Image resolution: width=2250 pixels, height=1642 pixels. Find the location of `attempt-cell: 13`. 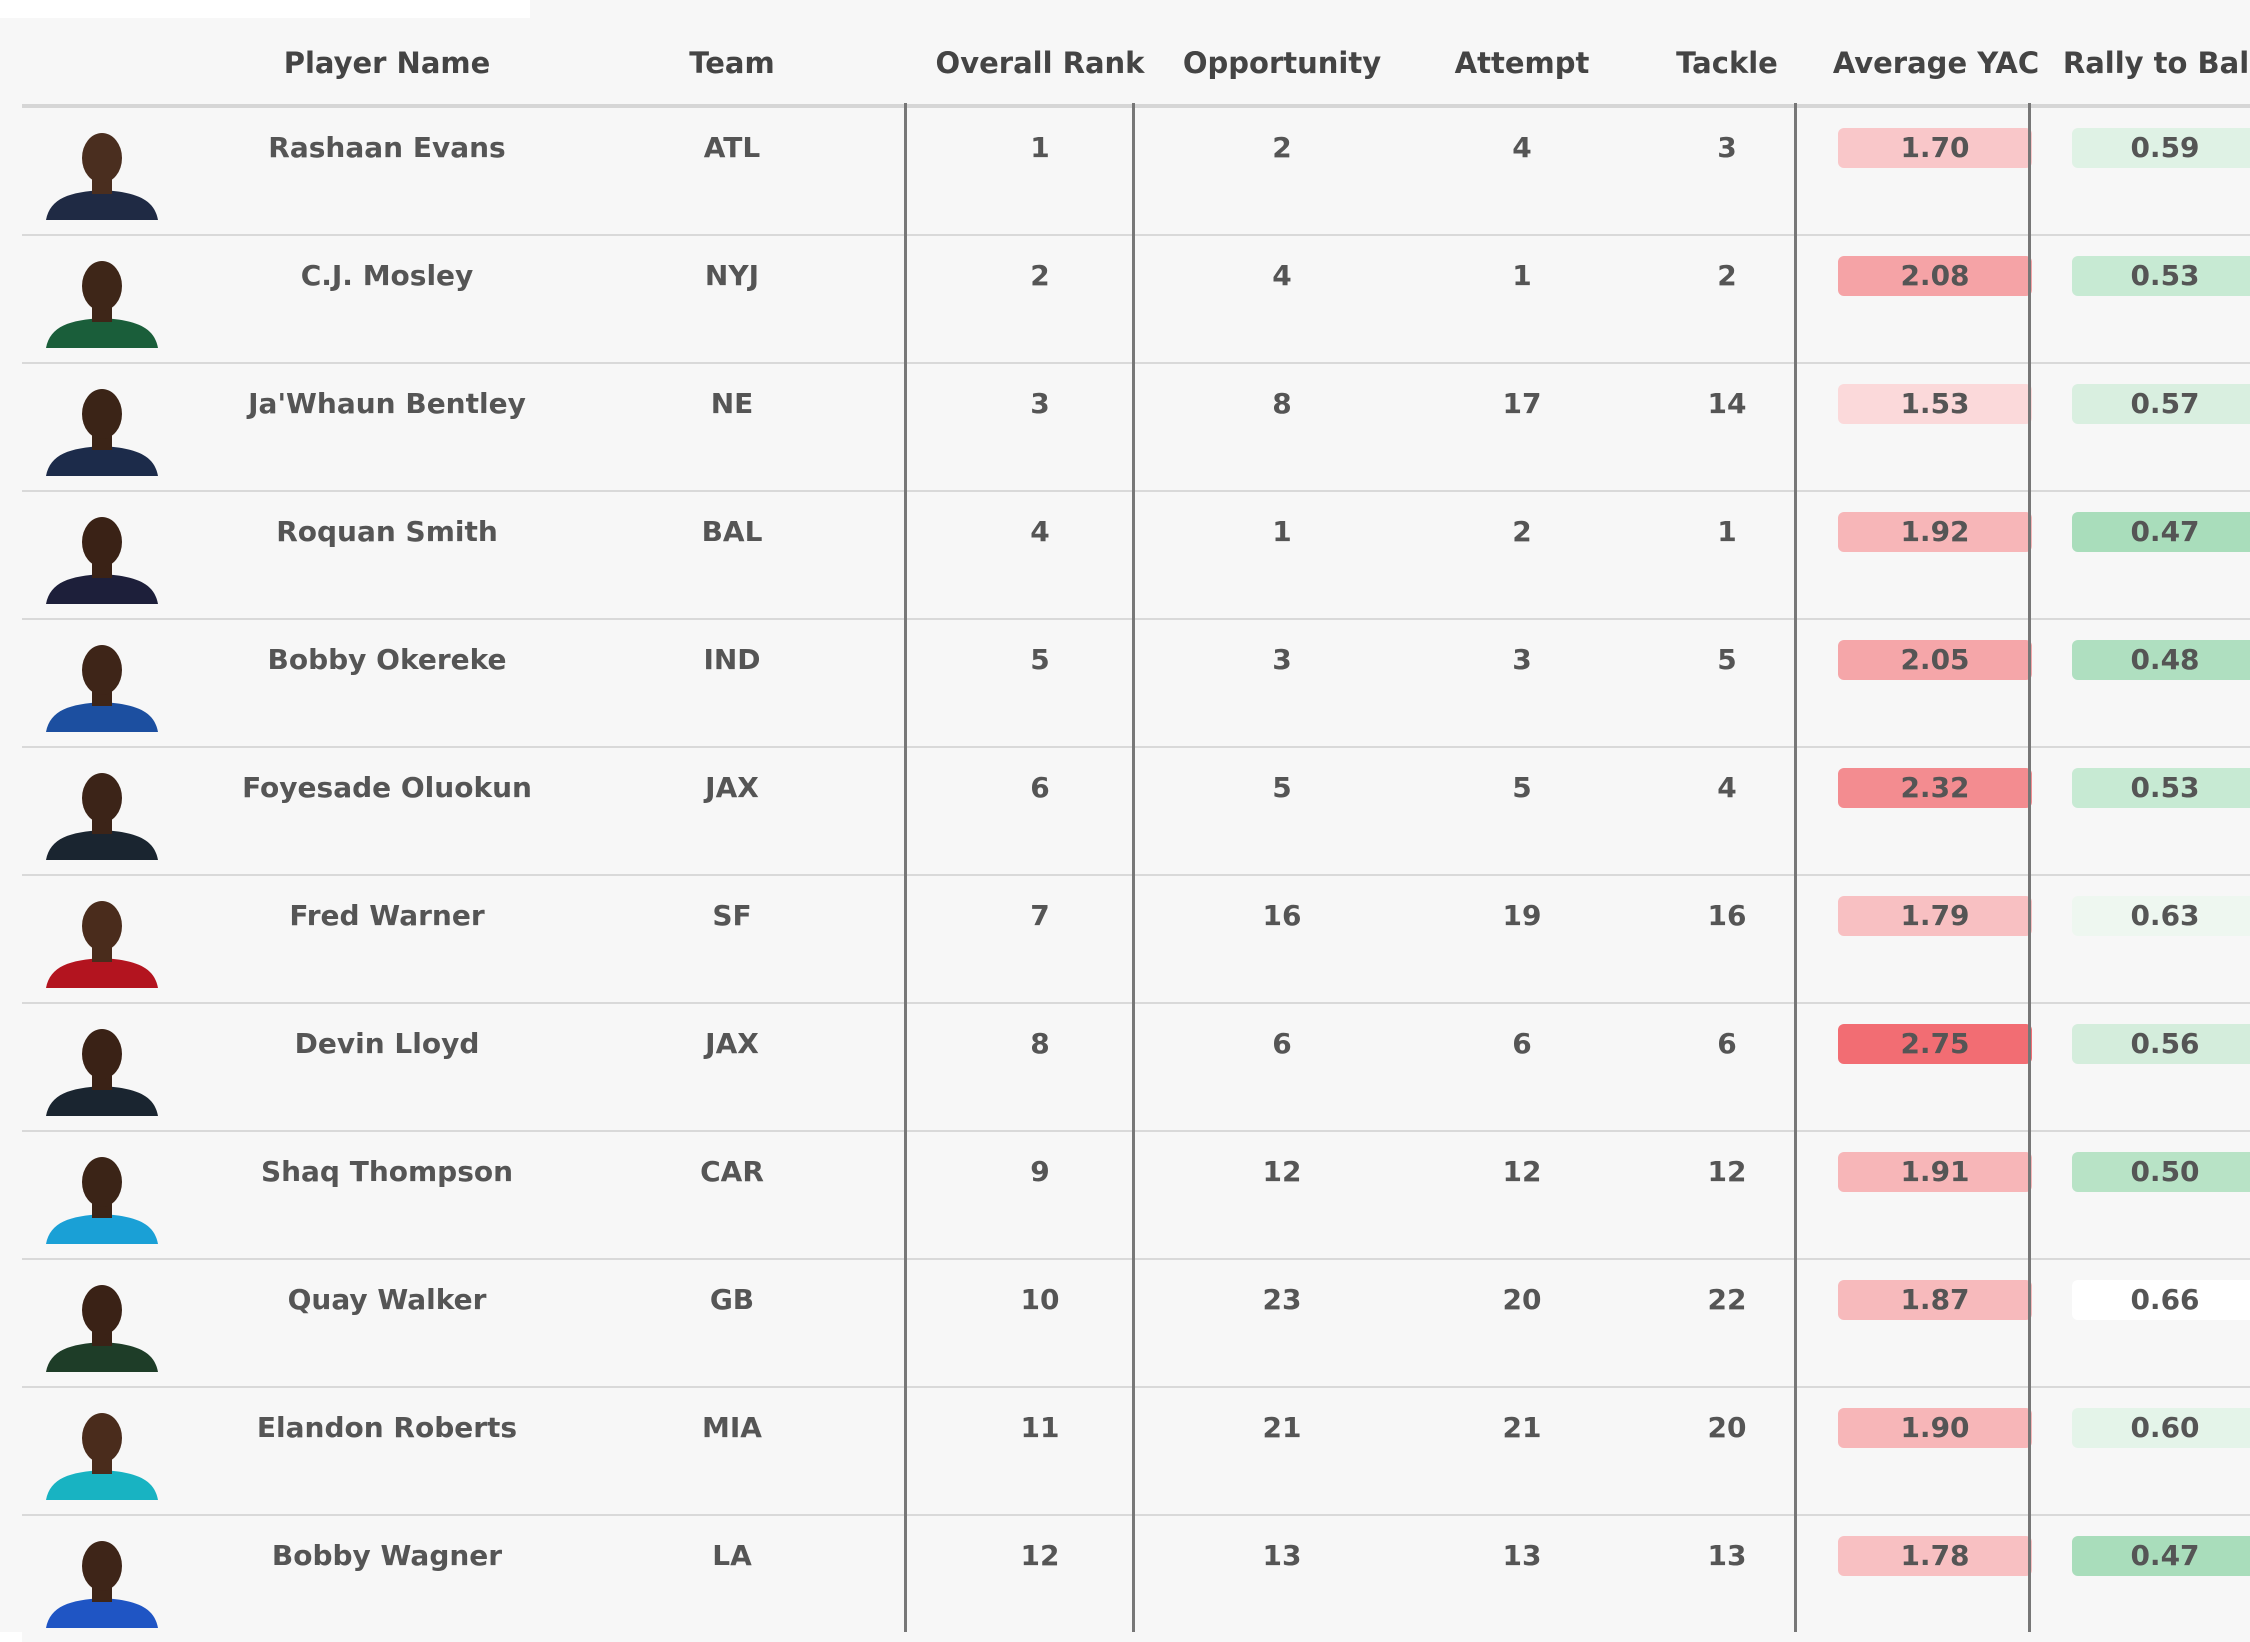

attempt-cell: 13 is located at coordinates (1522, 1555).